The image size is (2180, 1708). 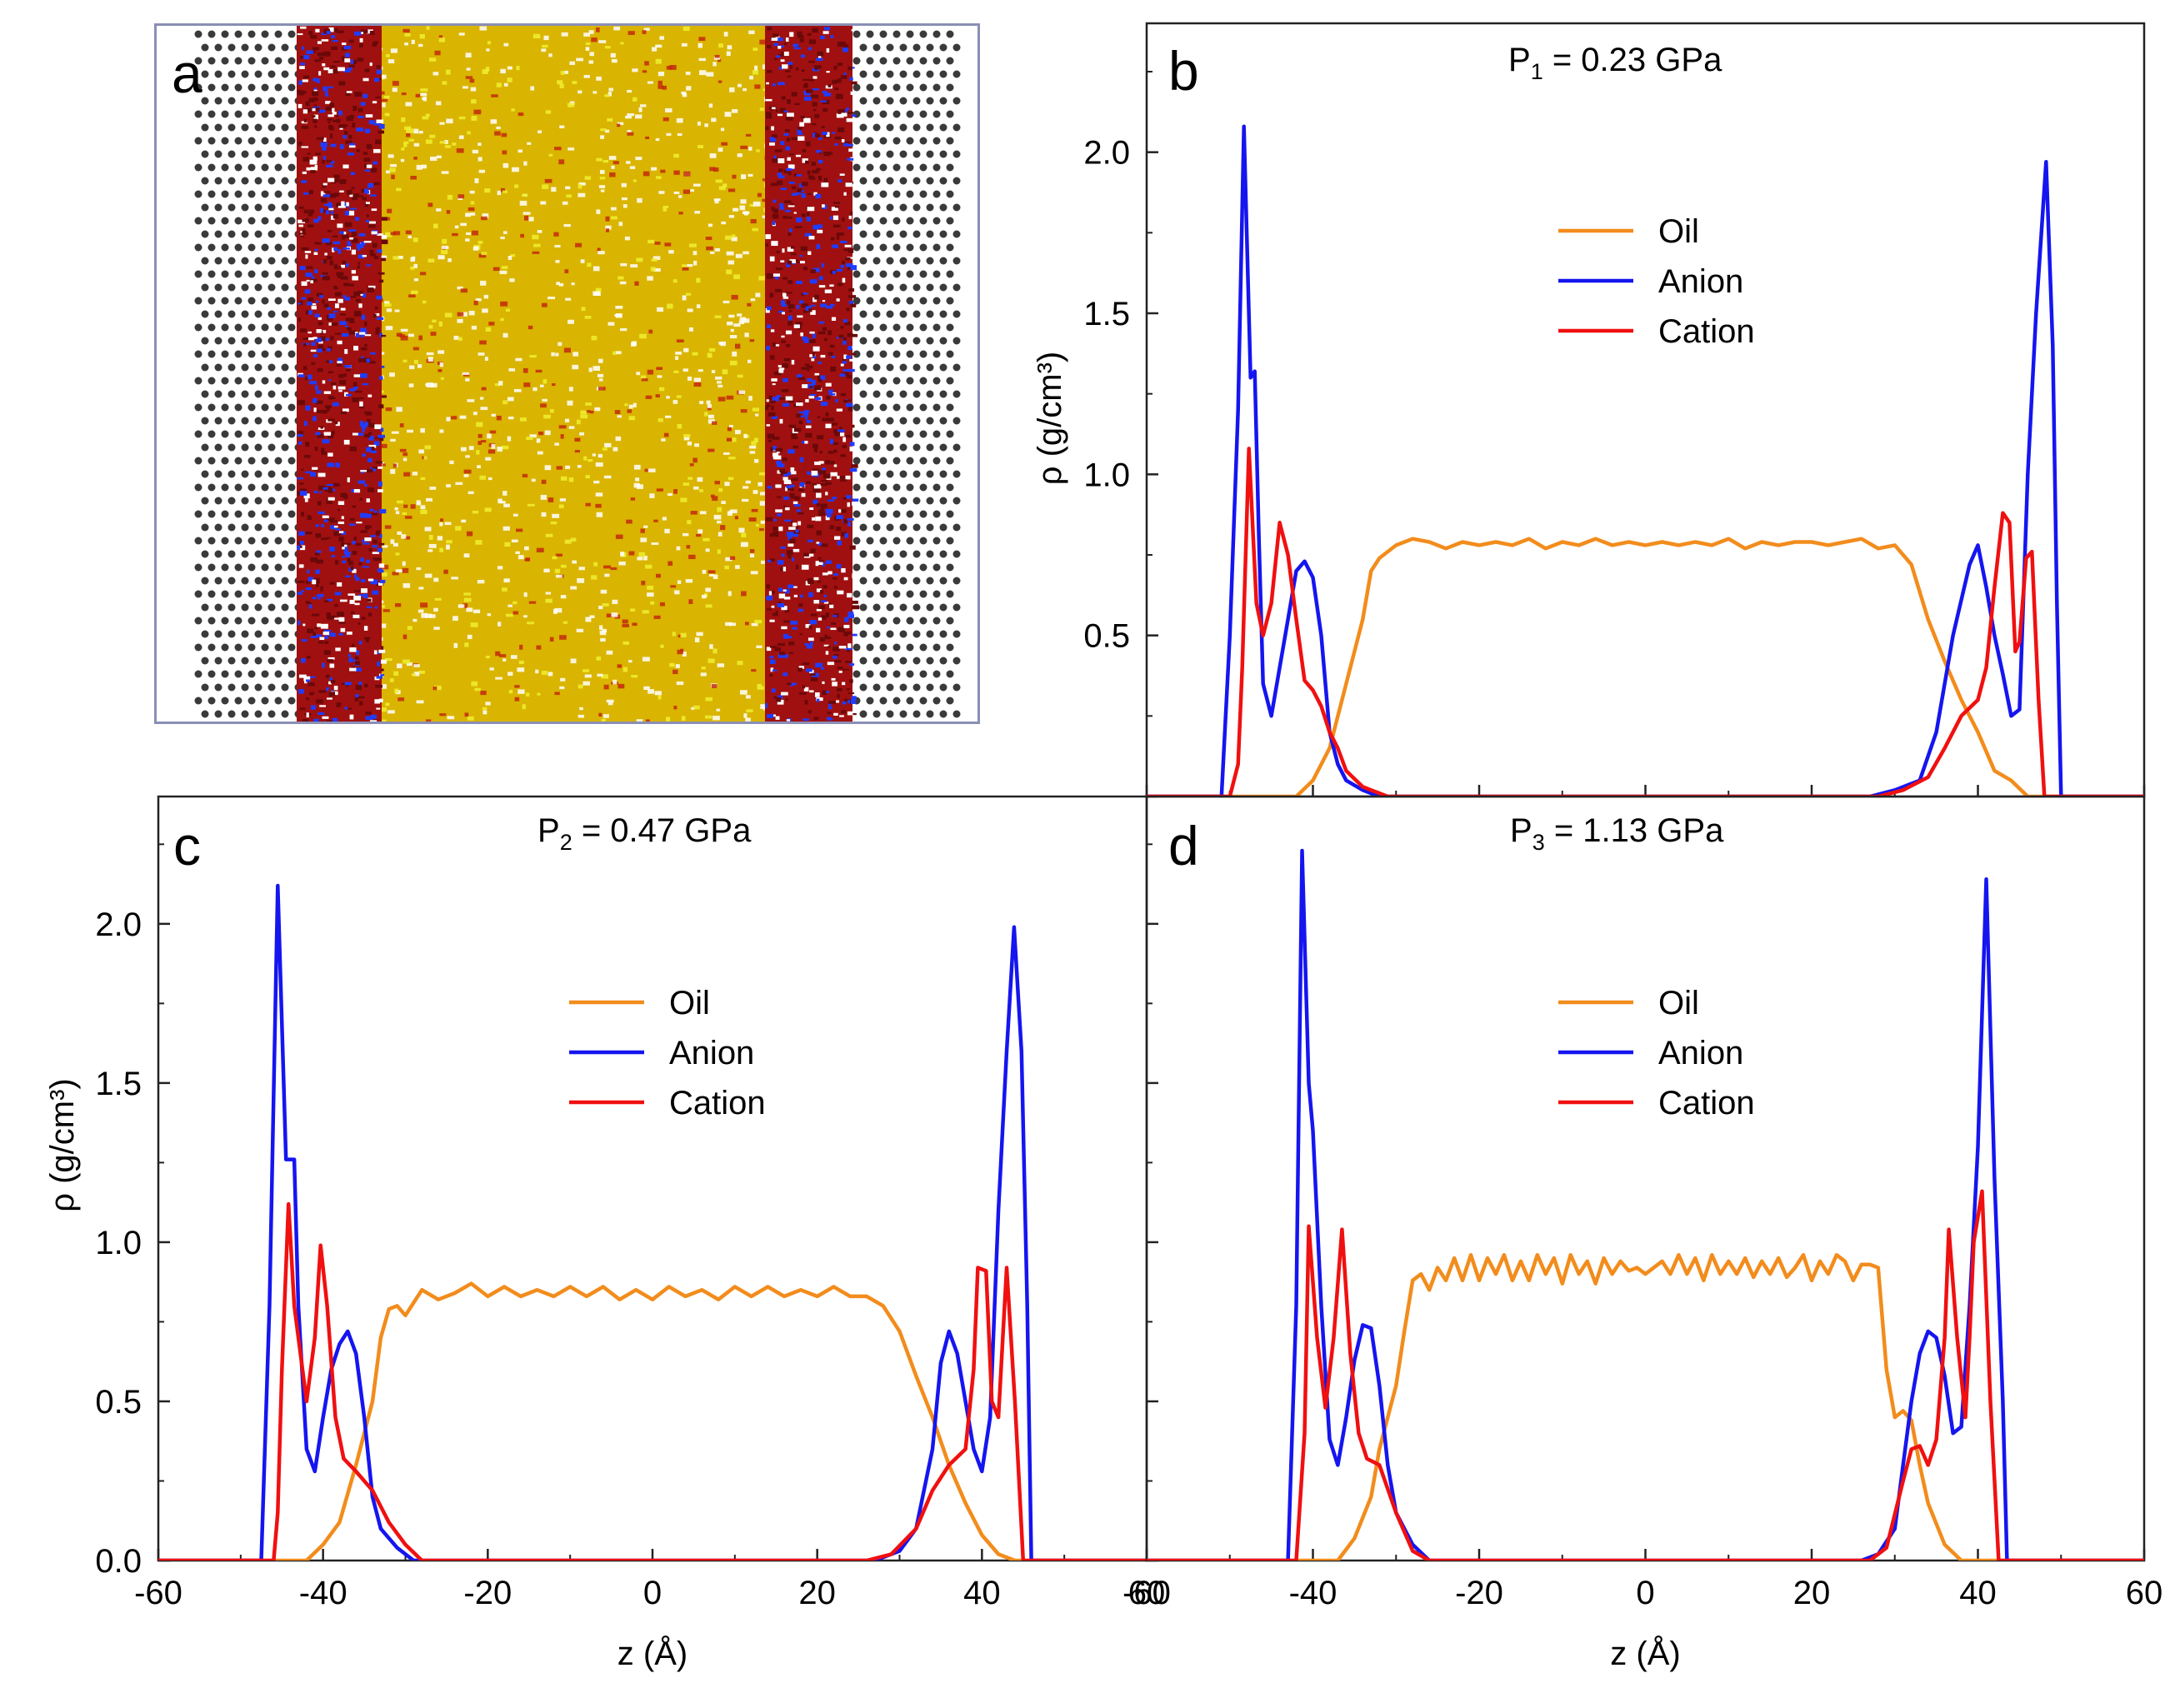 What do you see at coordinates (1634, 830) in the screenshot?
I see `pressure-value: = 1.13 GPa` at bounding box center [1634, 830].